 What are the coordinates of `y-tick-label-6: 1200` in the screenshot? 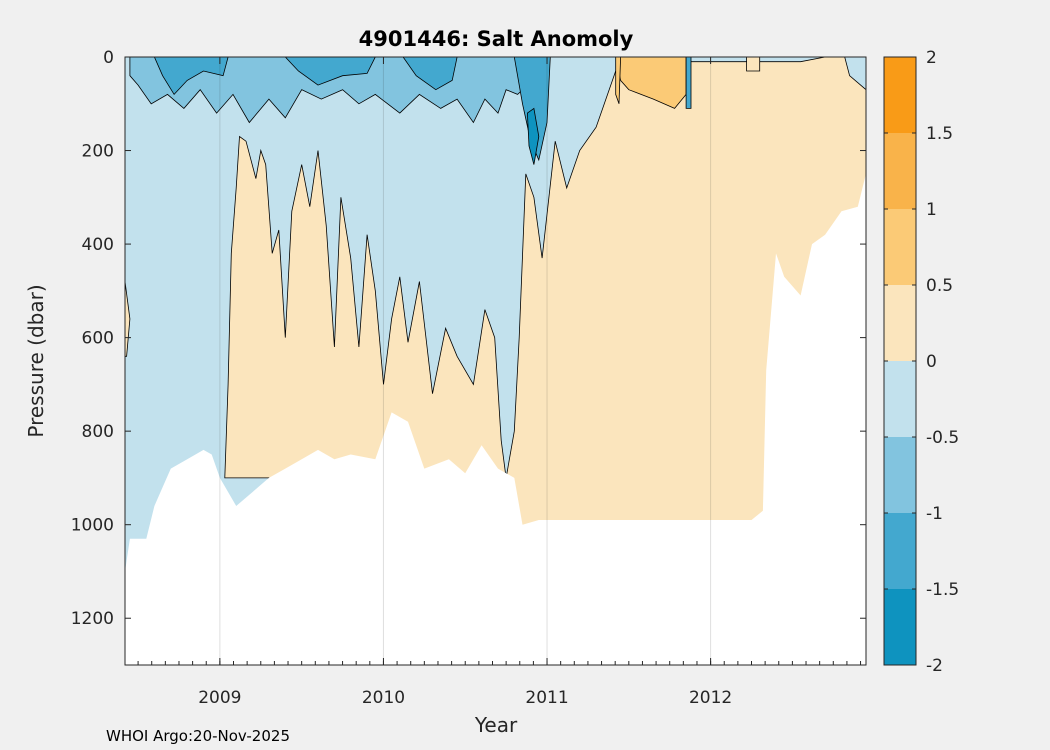 It's located at (92, 619).